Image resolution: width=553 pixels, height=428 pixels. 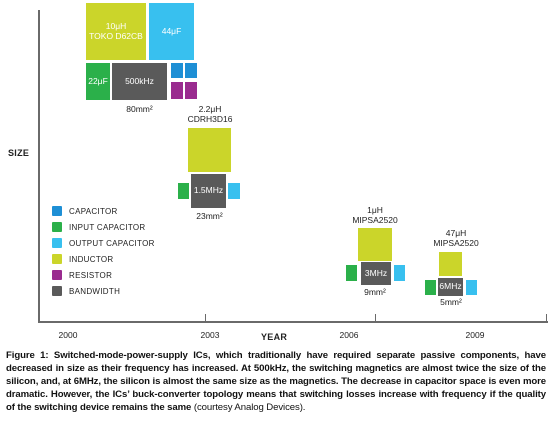 I want to click on legend-label-capacitor: CAPACITOR, so click(x=93, y=211).